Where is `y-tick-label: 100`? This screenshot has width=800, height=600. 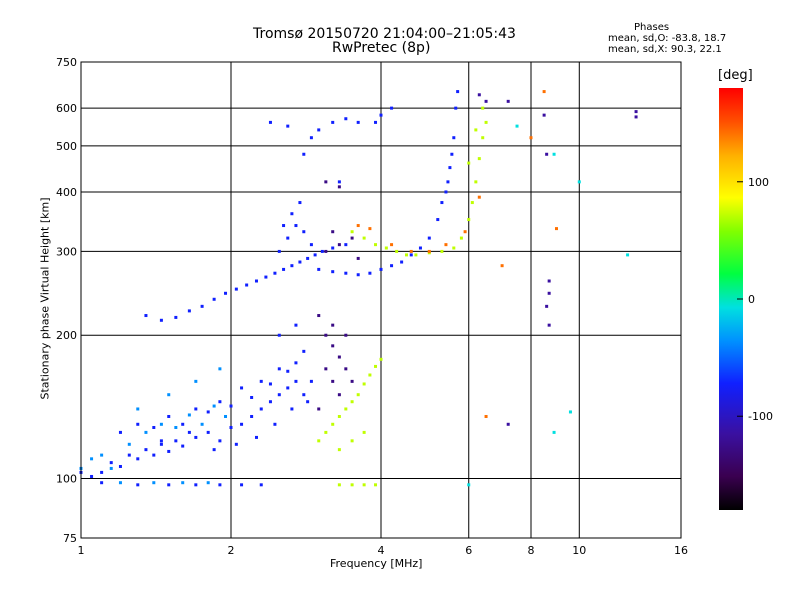 y-tick-label: 100 is located at coordinates (66, 479).